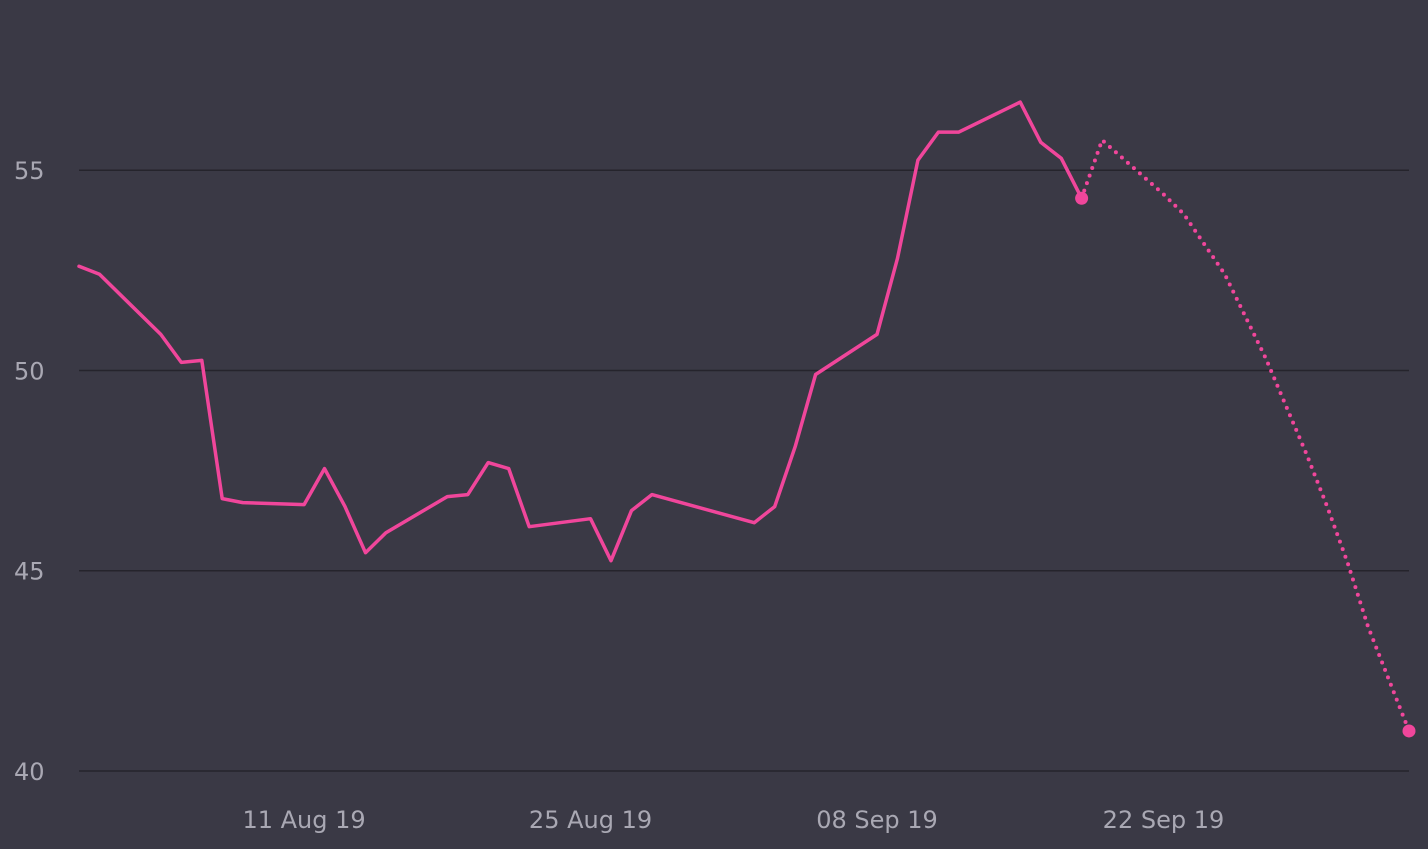 This screenshot has width=1428, height=849. Describe the element at coordinates (29, 772) in the screenshot. I see `y-tick-label: 40` at that location.